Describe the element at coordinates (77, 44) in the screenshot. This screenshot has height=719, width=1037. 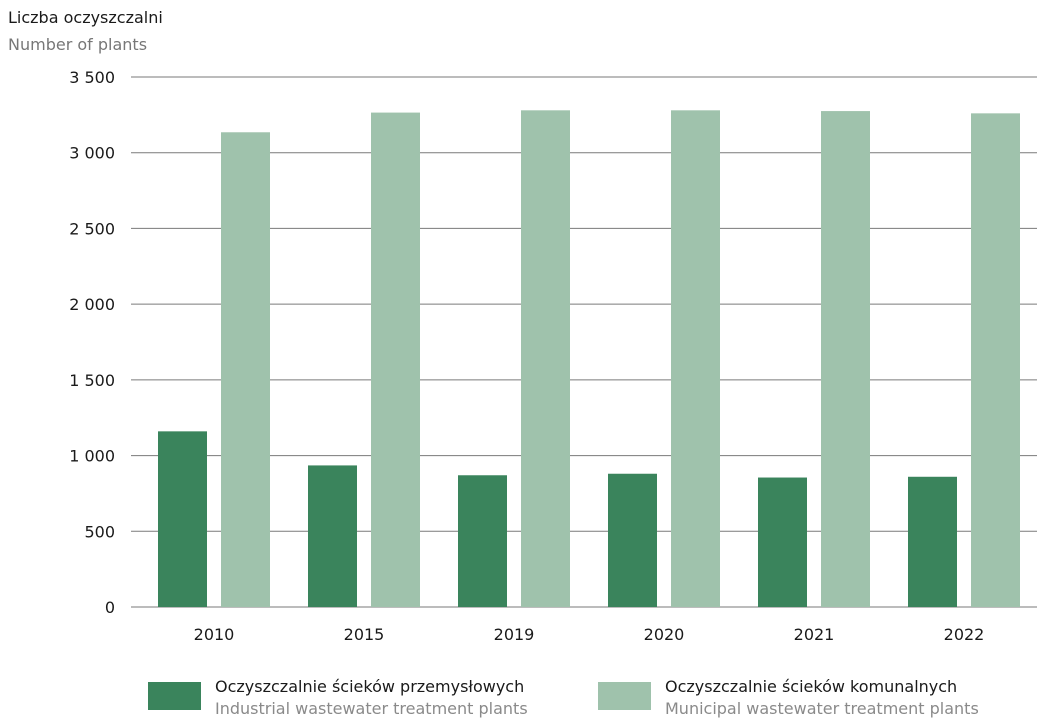
I see `chart-subtitle: Number of plants` at that location.